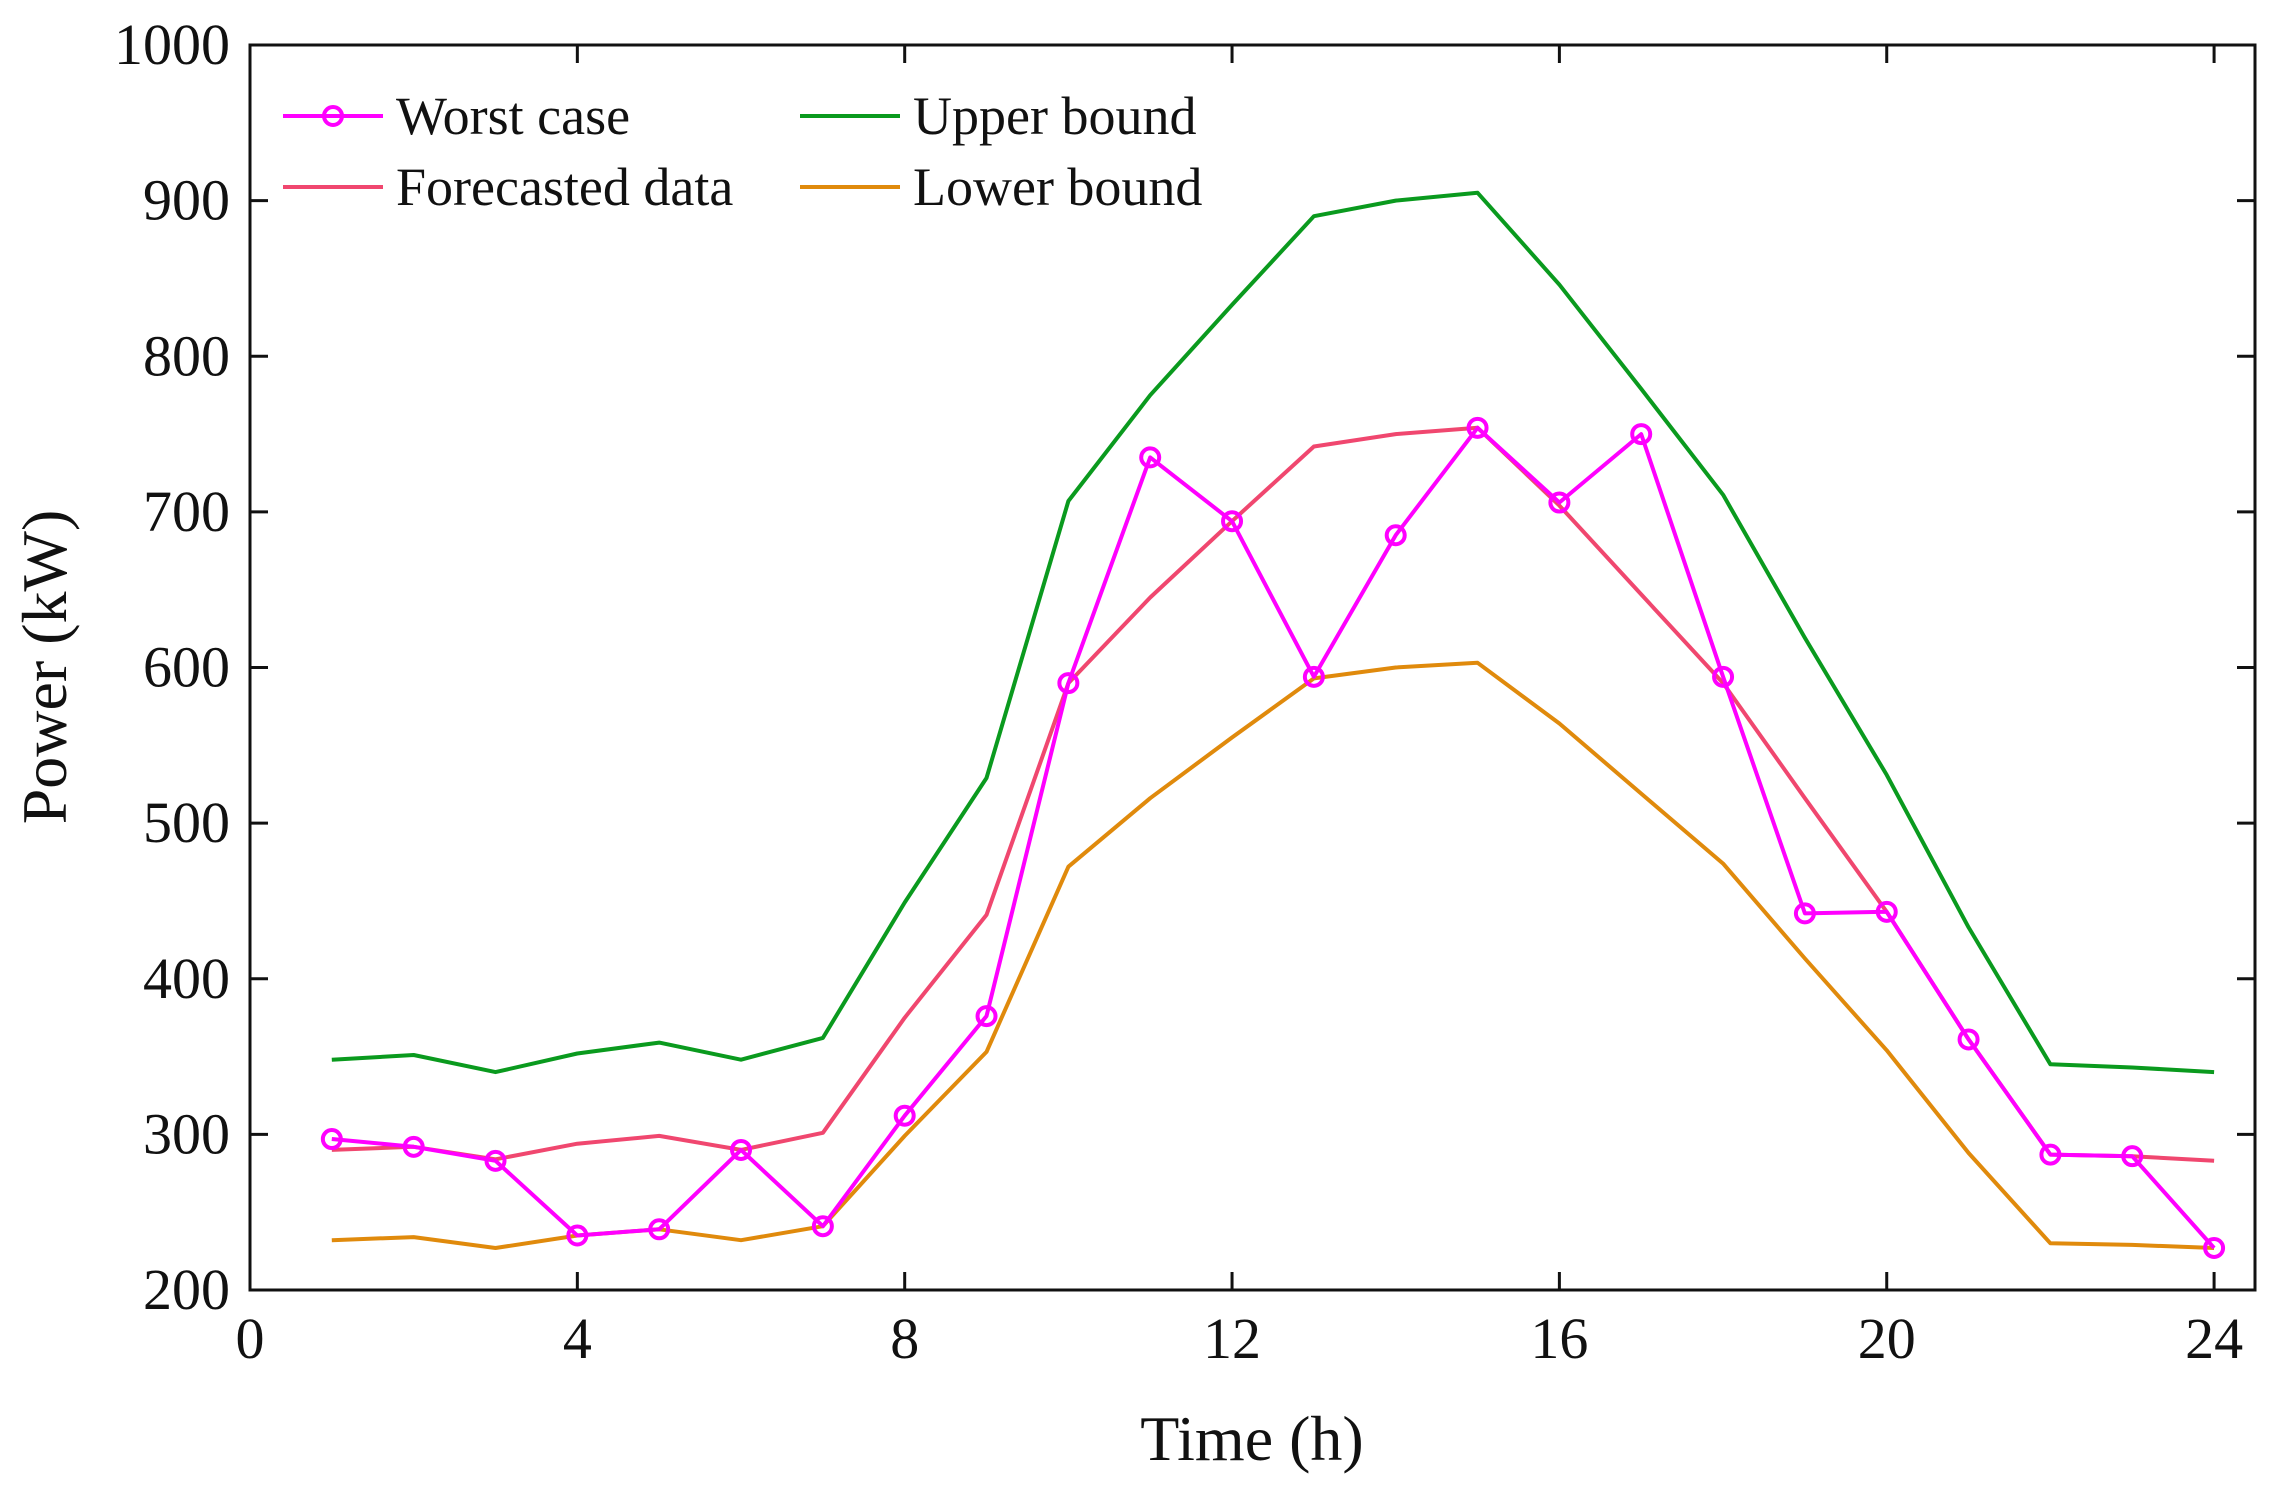 Image resolution: width=2284 pixels, height=1491 pixels. What do you see at coordinates (186, 1133) in the screenshot?
I see `y-tick-label: 300` at bounding box center [186, 1133].